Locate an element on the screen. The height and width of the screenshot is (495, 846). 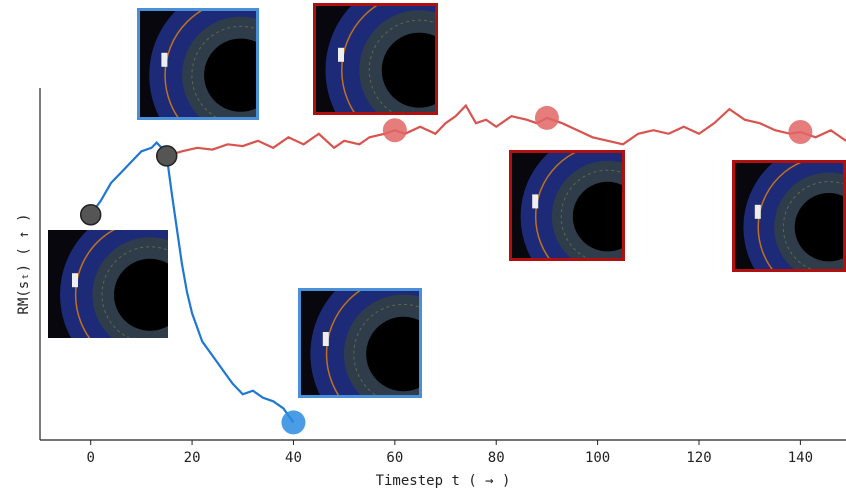
x-tick-label: 40 is located at coordinates (293, 458).